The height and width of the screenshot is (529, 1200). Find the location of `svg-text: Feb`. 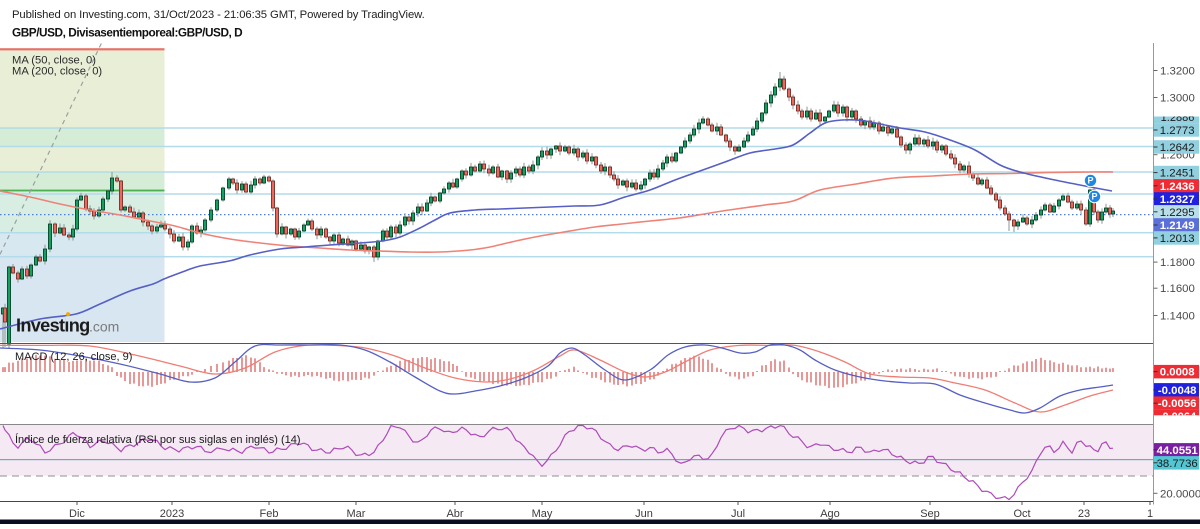

svg-text: Feb is located at coordinates (269, 514).